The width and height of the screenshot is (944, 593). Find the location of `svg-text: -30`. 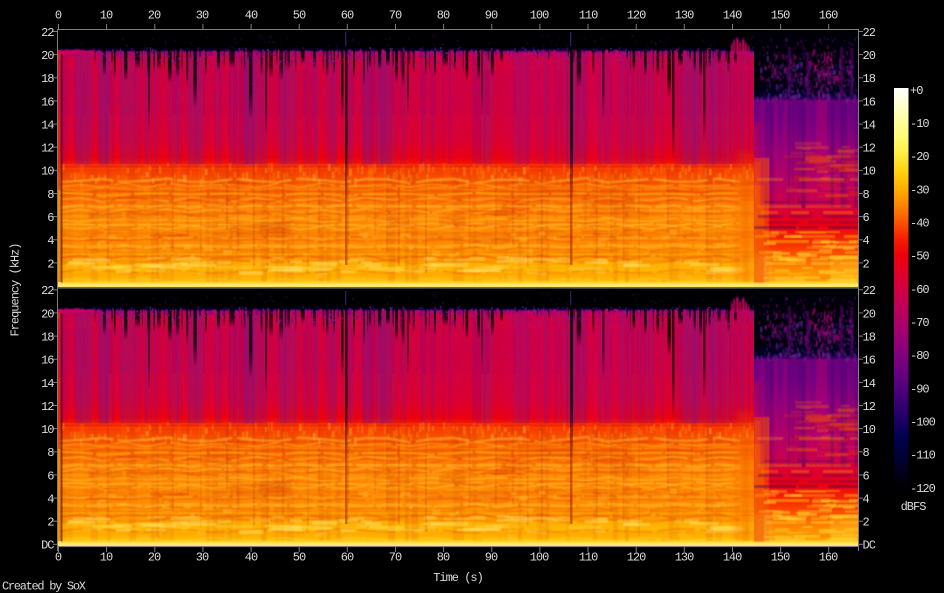

svg-text: -30 is located at coordinates (919, 190).